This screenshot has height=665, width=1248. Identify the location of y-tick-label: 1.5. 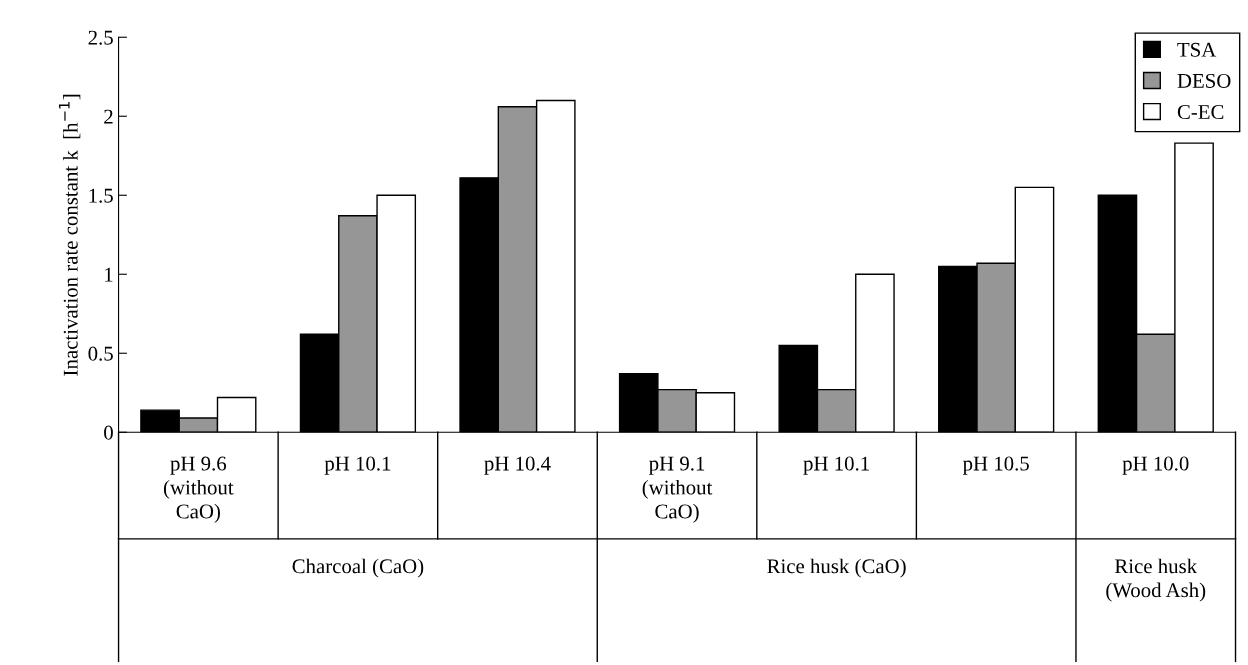
(101, 195).